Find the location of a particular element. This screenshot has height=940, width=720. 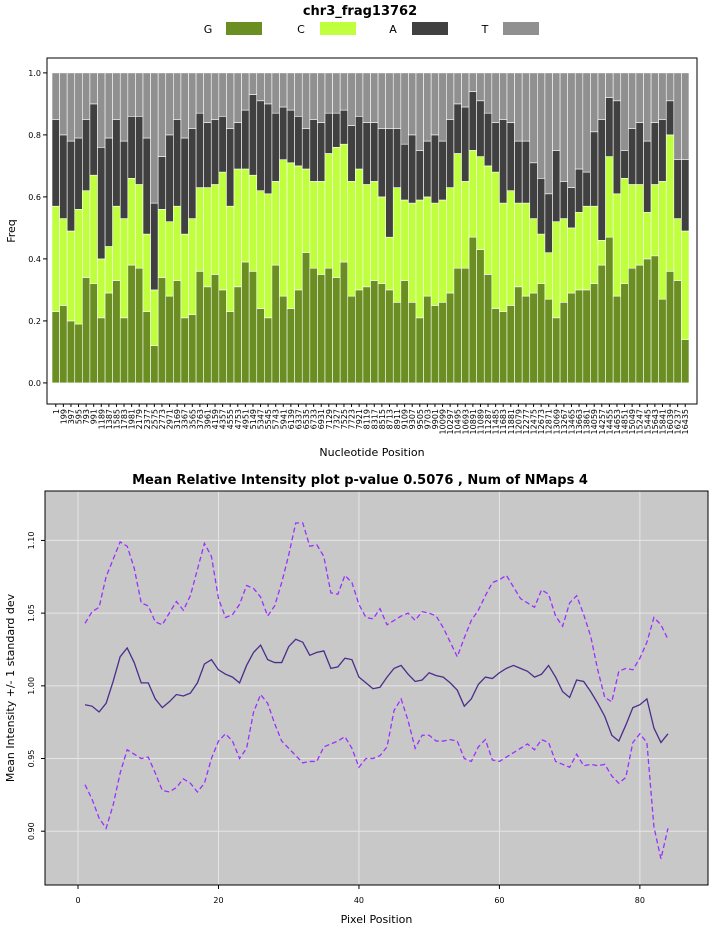

x-tick-label: 14653 is located at coordinates (617, 421).